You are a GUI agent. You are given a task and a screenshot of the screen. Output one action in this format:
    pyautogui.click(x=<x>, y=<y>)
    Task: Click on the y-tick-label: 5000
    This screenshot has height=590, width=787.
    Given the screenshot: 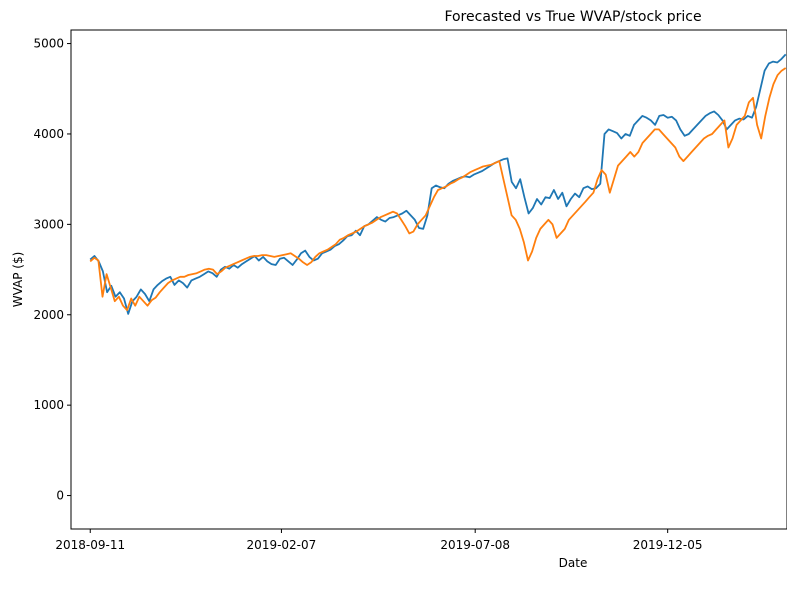 What is the action you would take?
    pyautogui.click(x=48, y=44)
    